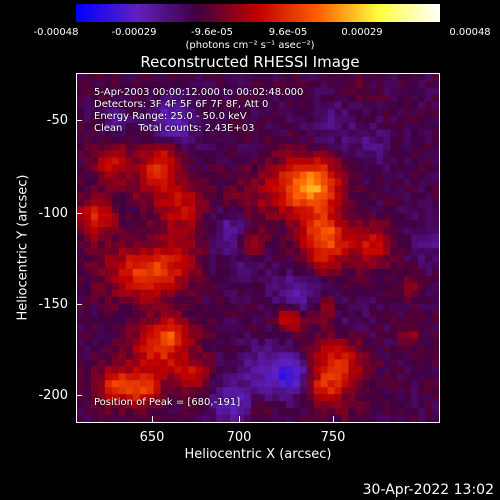 The image size is (500, 500). Describe the element at coordinates (470, 32) in the screenshot. I see `colorbar-tick: 0.00048` at that location.